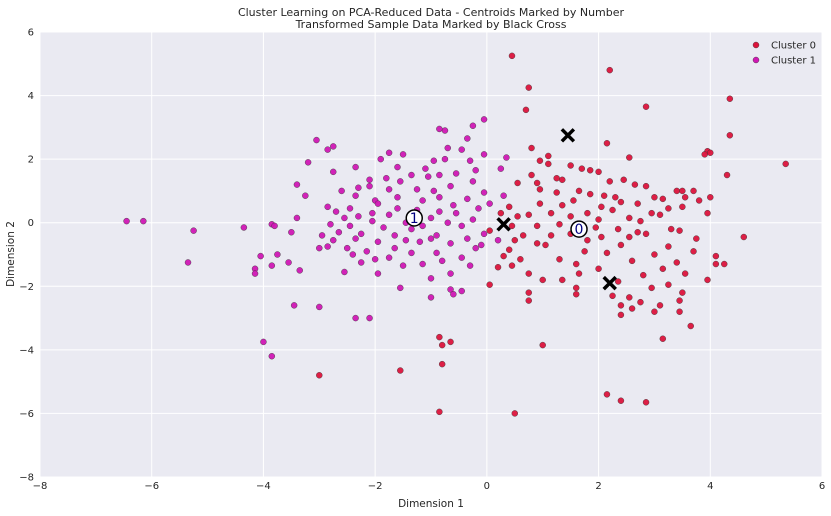  What do you see at coordinates (31, 33) in the screenshot?
I see `y-tick-label: 6` at bounding box center [31, 33].